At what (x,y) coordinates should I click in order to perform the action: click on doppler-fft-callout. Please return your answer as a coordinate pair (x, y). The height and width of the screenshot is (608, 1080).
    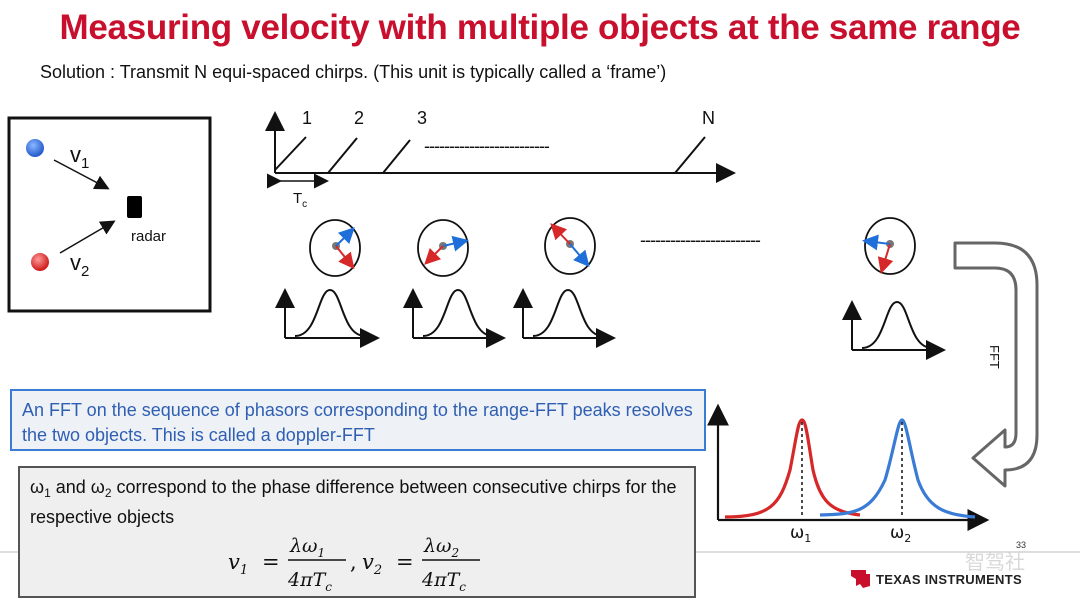
    Looking at the image, I should click on (358, 420).